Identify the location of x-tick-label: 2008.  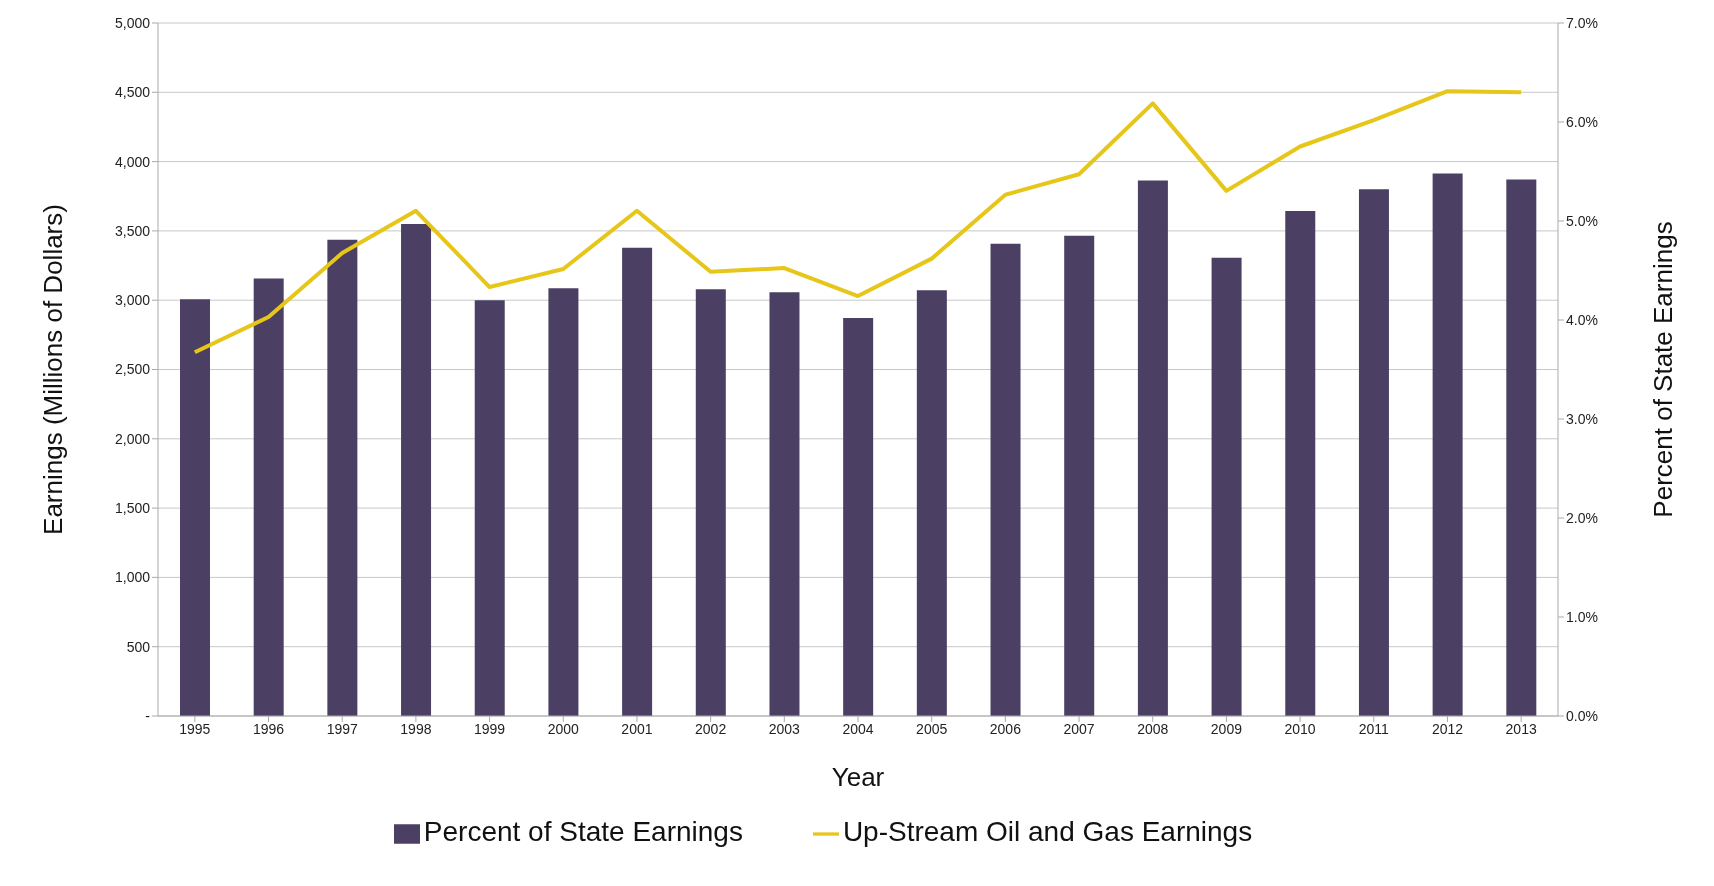
(1153, 728).